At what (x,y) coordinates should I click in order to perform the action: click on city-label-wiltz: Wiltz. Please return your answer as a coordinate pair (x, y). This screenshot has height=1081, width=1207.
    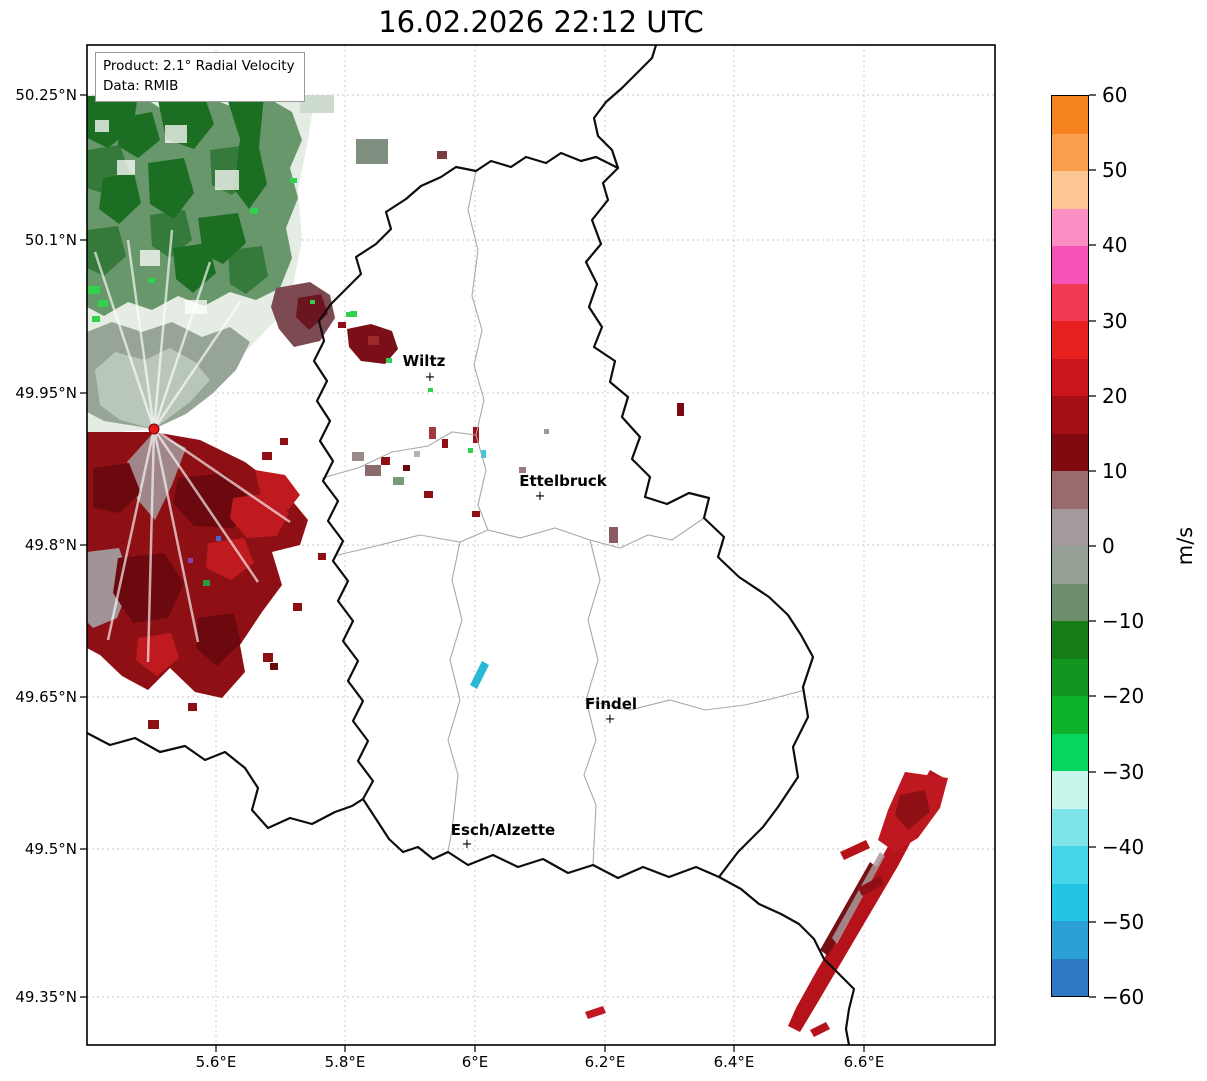
    Looking at the image, I should click on (424, 361).